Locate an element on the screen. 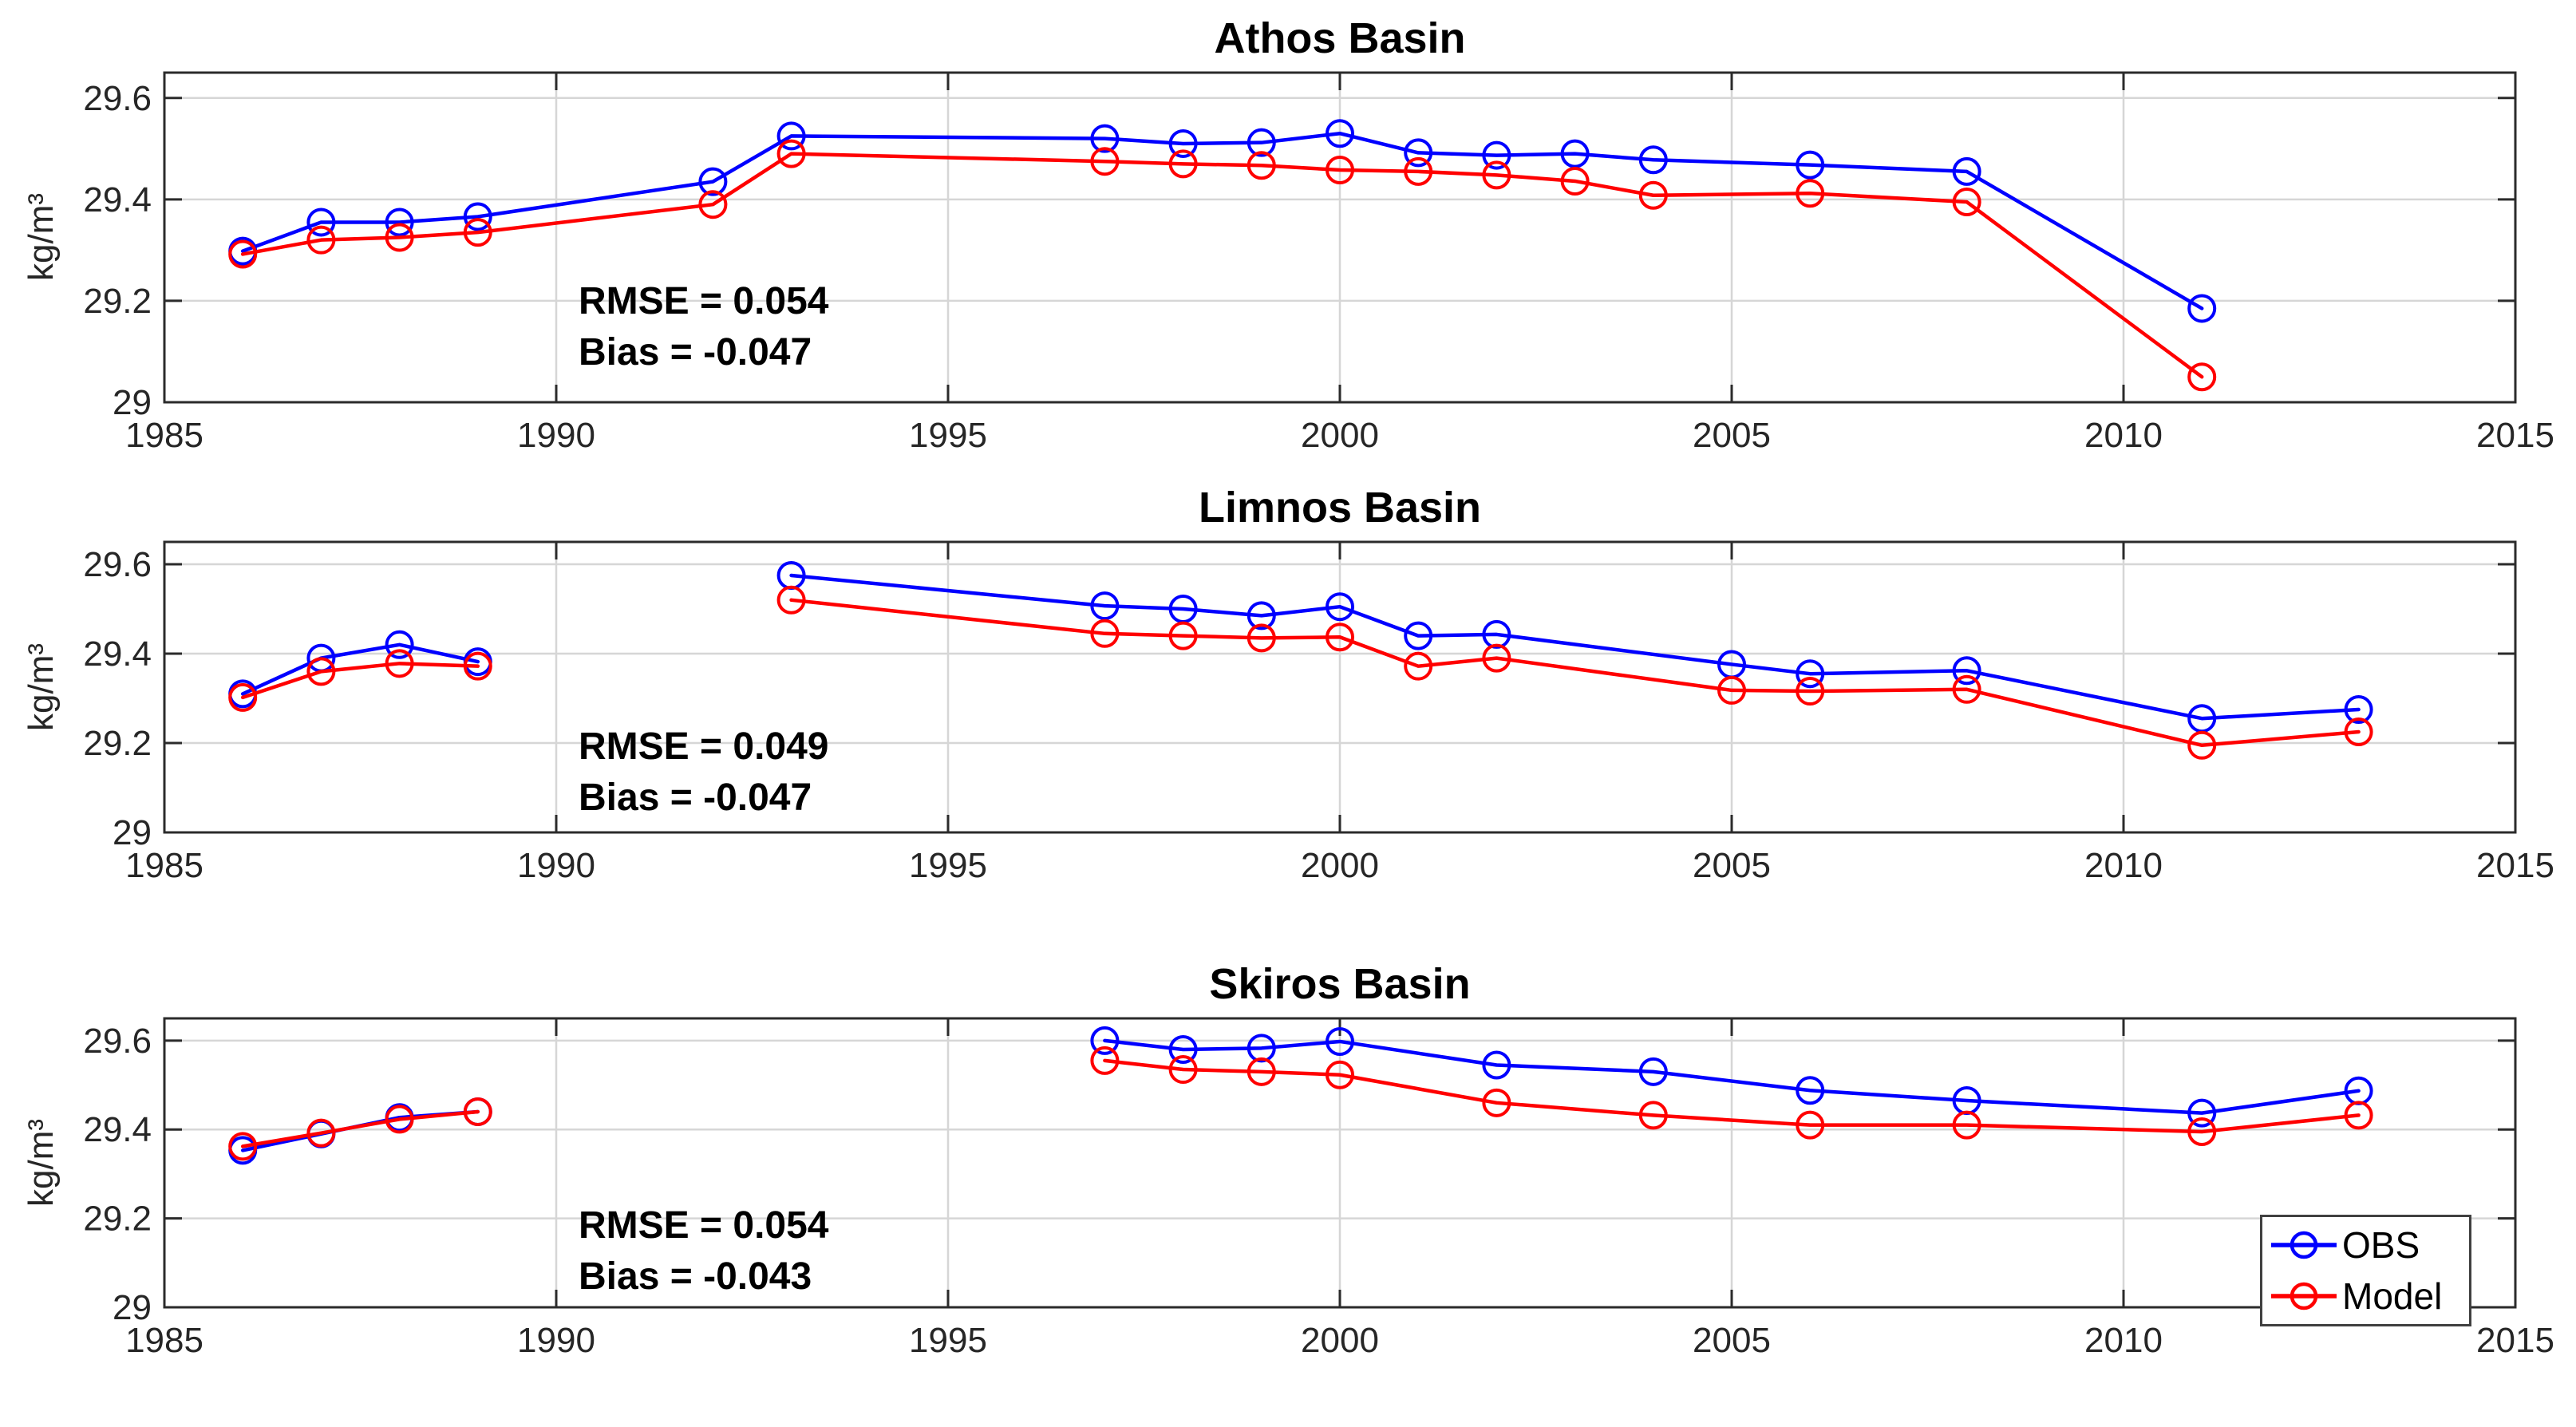 The image size is (2576, 1427). series-model is located at coordinates (1300, 672).